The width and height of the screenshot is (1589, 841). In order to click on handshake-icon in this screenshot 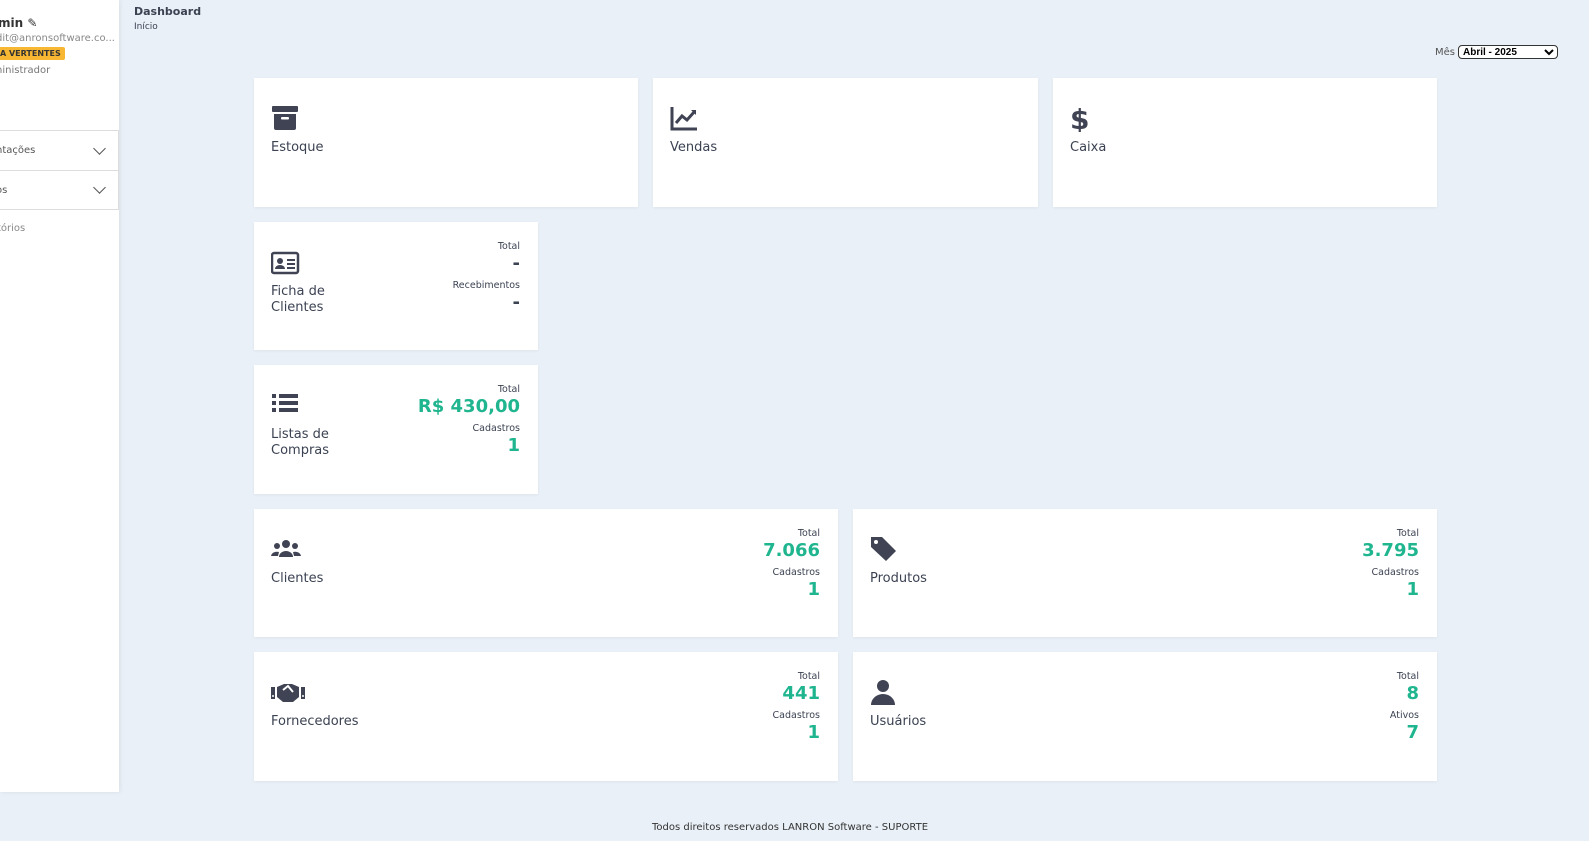, I will do `click(288, 693)`.